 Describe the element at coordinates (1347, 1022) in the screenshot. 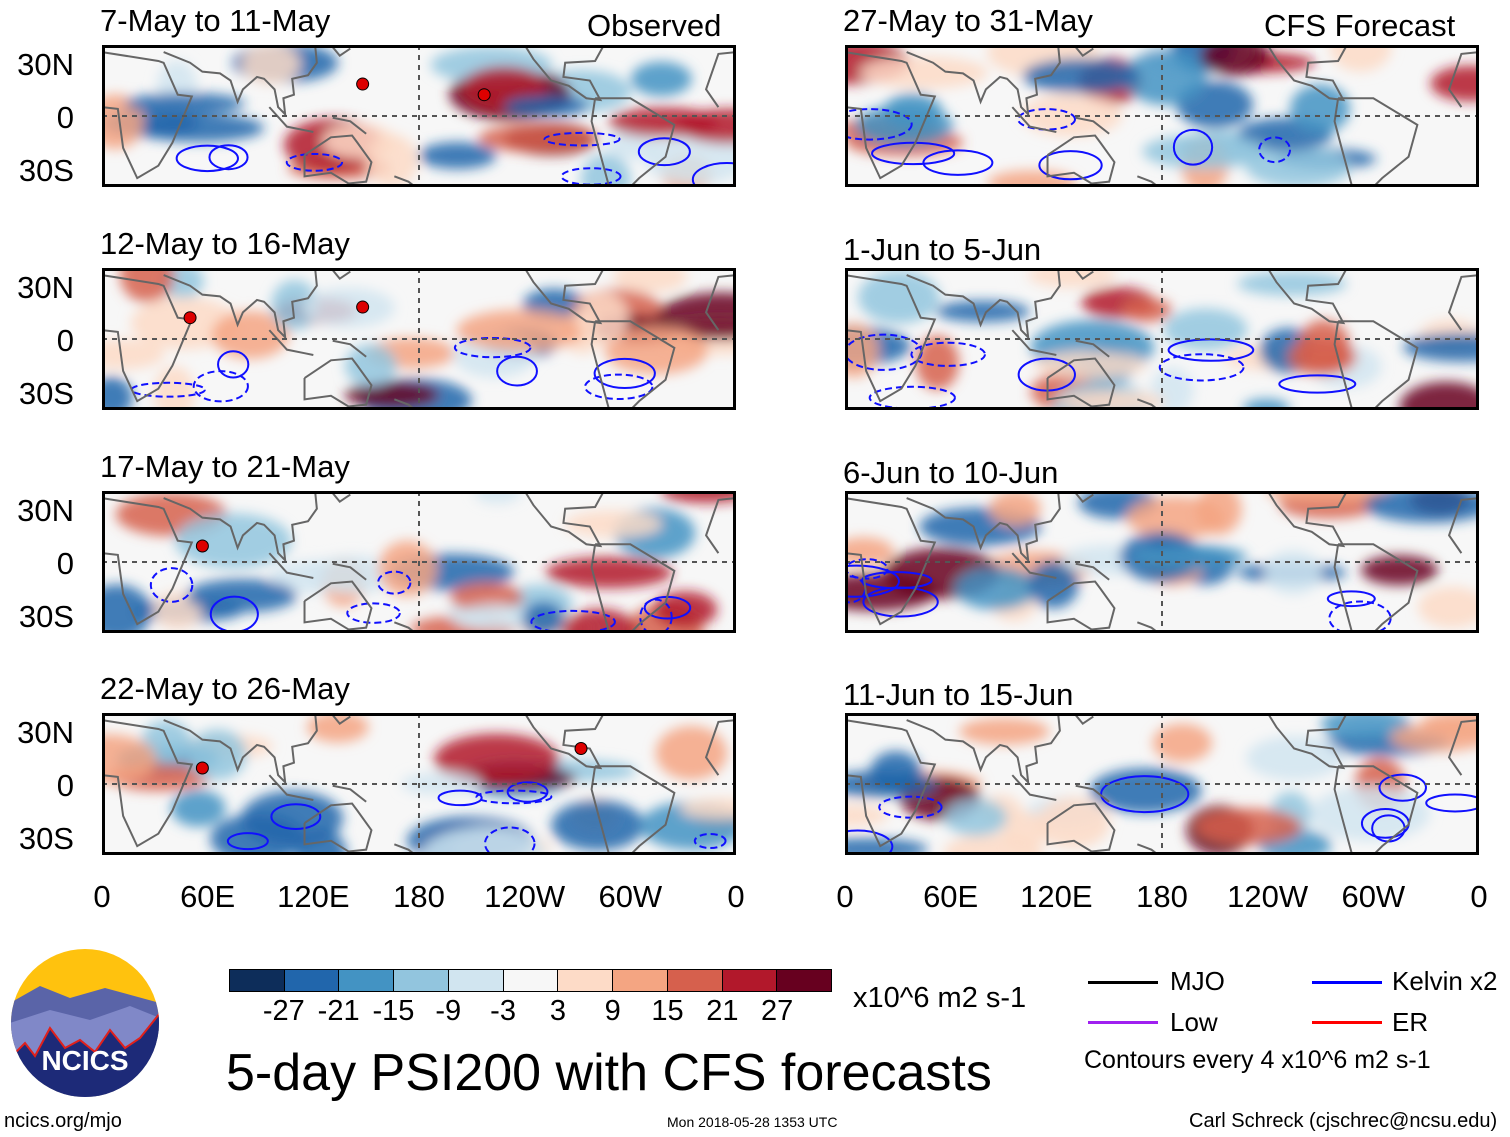

I see `legend-line-er` at that location.